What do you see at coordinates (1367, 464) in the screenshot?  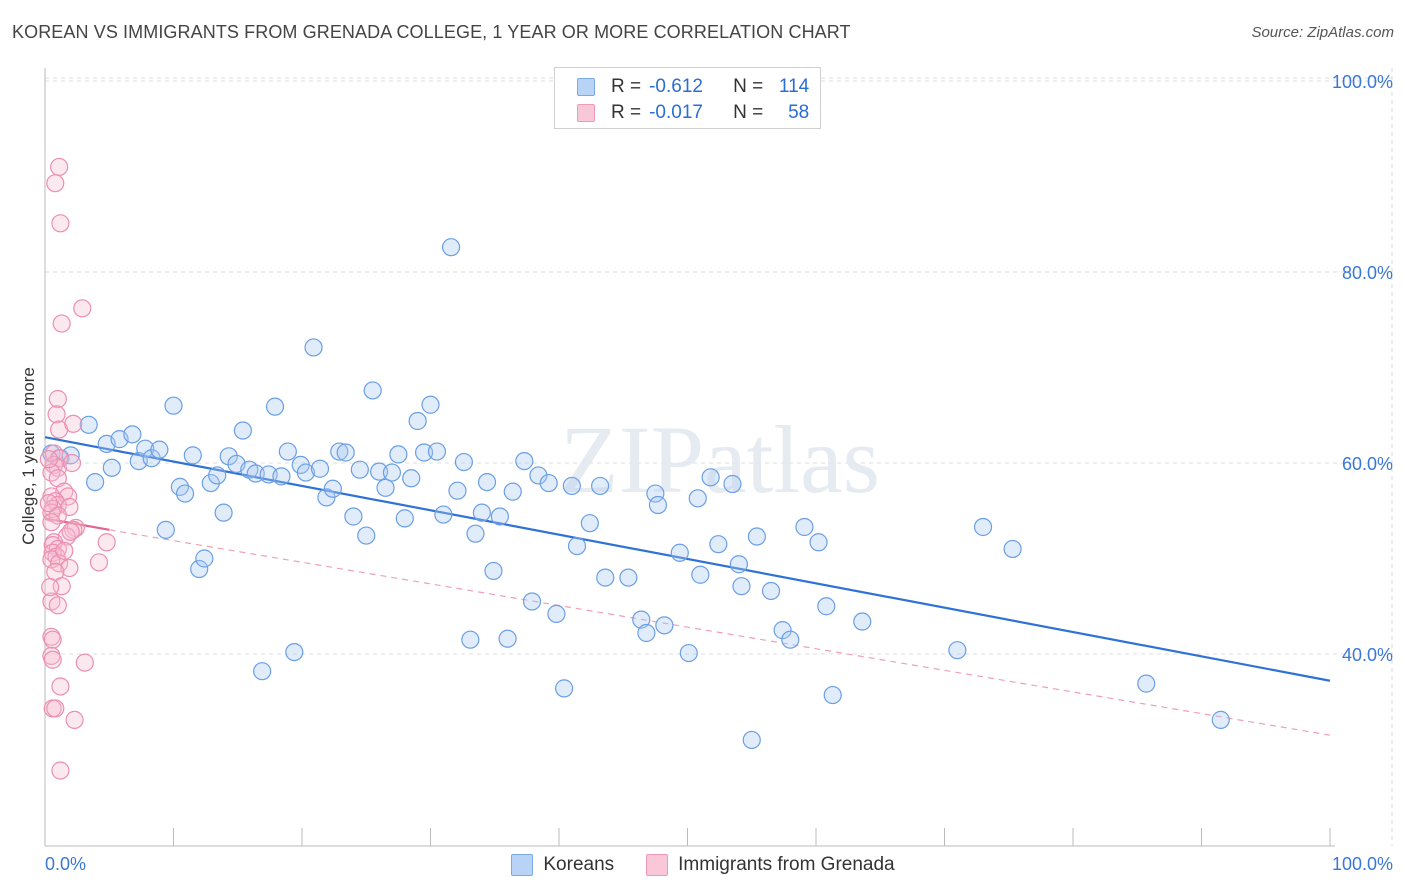 I see `y-tick-label: 60.0%` at bounding box center [1367, 464].